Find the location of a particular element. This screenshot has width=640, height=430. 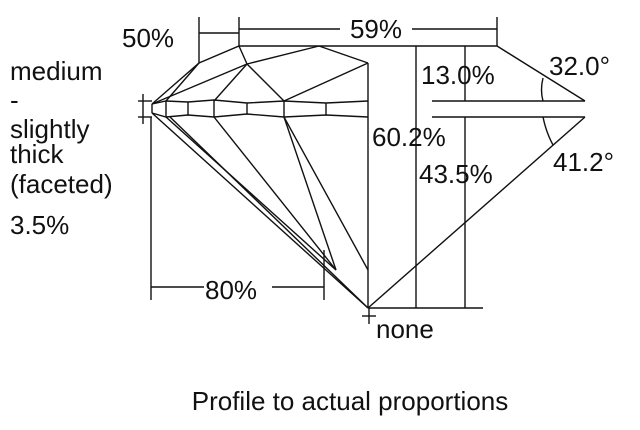

girdle-label-line: - is located at coordinates (14, 100).